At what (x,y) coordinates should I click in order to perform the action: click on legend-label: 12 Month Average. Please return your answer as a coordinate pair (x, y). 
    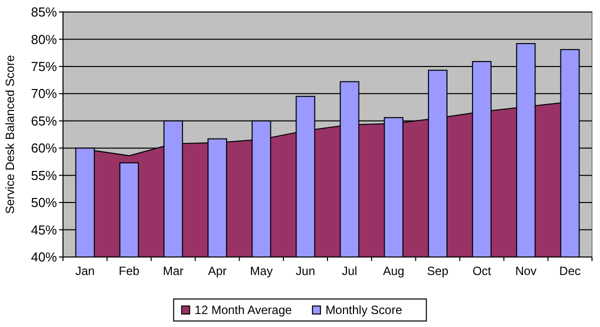
    Looking at the image, I should click on (243, 310).